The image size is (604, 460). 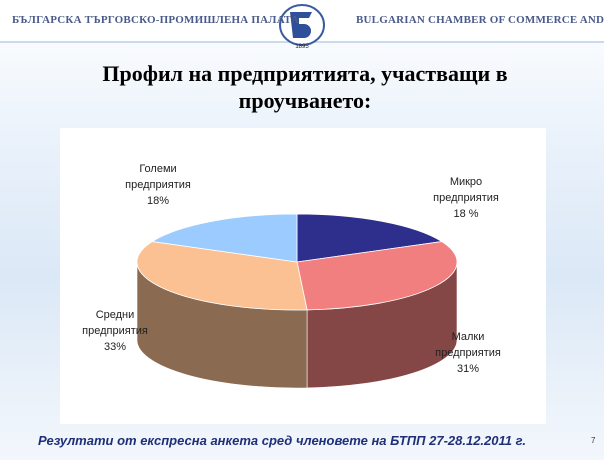 I want to click on data-label: Големи предприятия, so click(x=158, y=177).